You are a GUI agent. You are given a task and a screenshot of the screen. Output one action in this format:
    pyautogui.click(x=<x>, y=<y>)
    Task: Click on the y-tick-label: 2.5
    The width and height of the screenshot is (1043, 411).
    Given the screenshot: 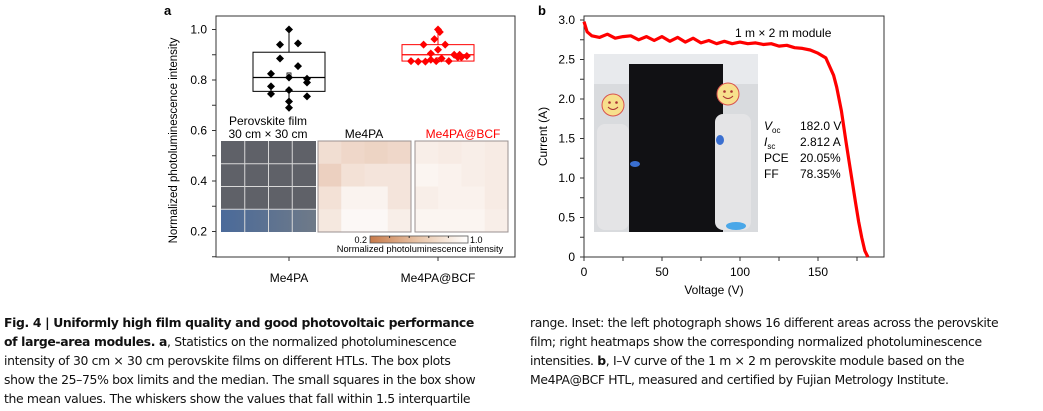 What is the action you would take?
    pyautogui.click(x=566, y=60)
    